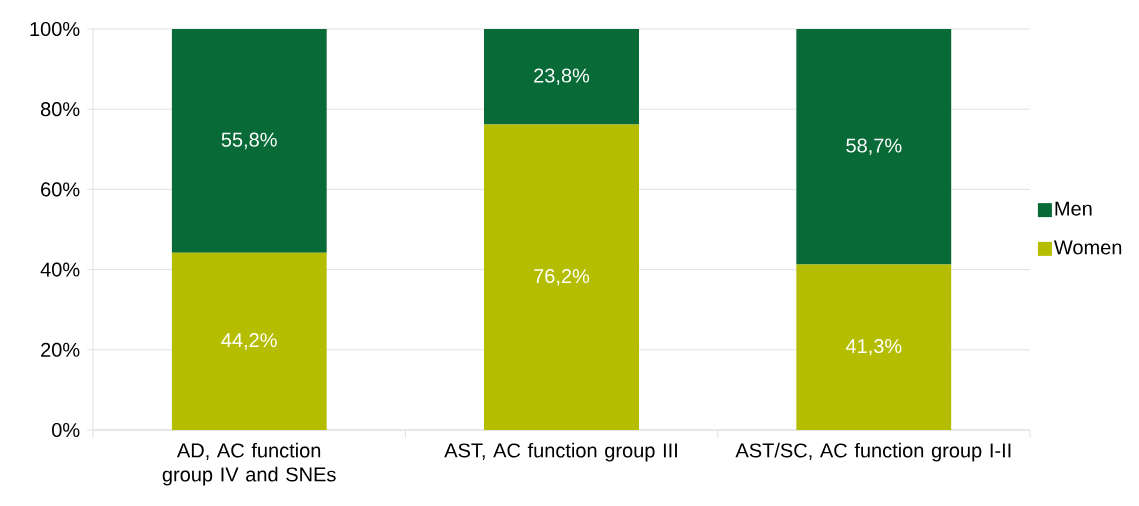 Image resolution: width=1139 pixels, height=506 pixels. Describe the element at coordinates (1073, 208) in the screenshot. I see `legend-label: Men` at that location.